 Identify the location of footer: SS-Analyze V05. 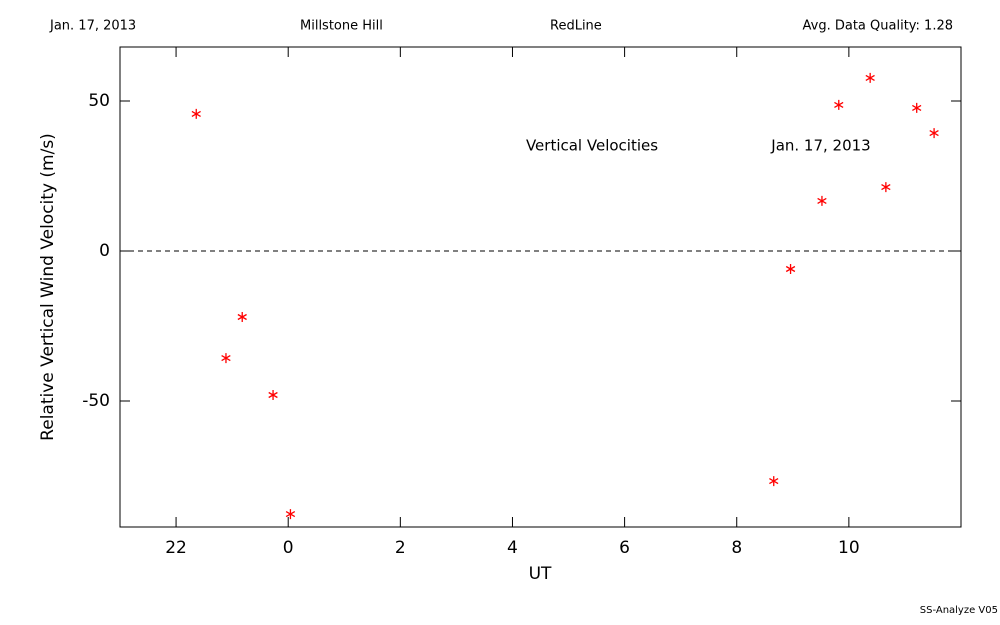
(959, 610).